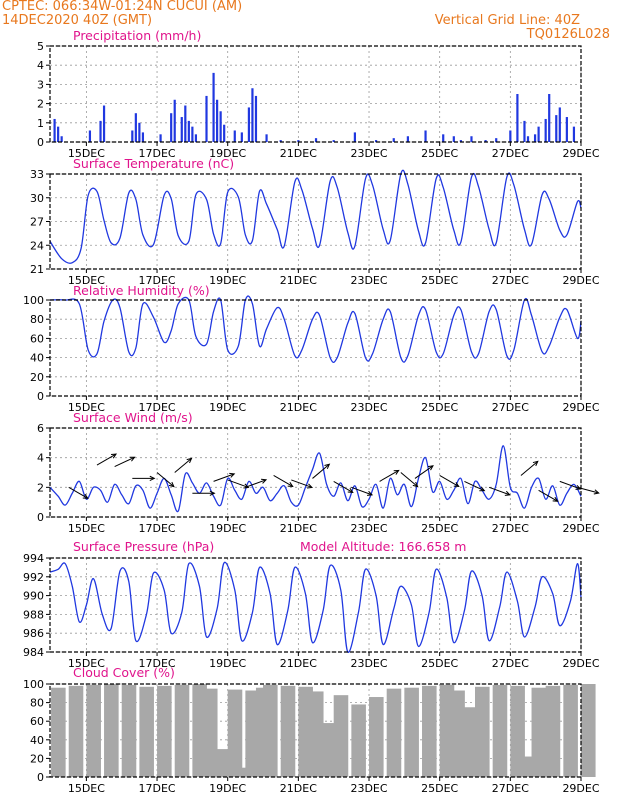 This screenshot has width=618, height=800. What do you see at coordinates (77, 20) in the screenshot?
I see `date-line: 14DEC2020 40Z (GMT)` at bounding box center [77, 20].